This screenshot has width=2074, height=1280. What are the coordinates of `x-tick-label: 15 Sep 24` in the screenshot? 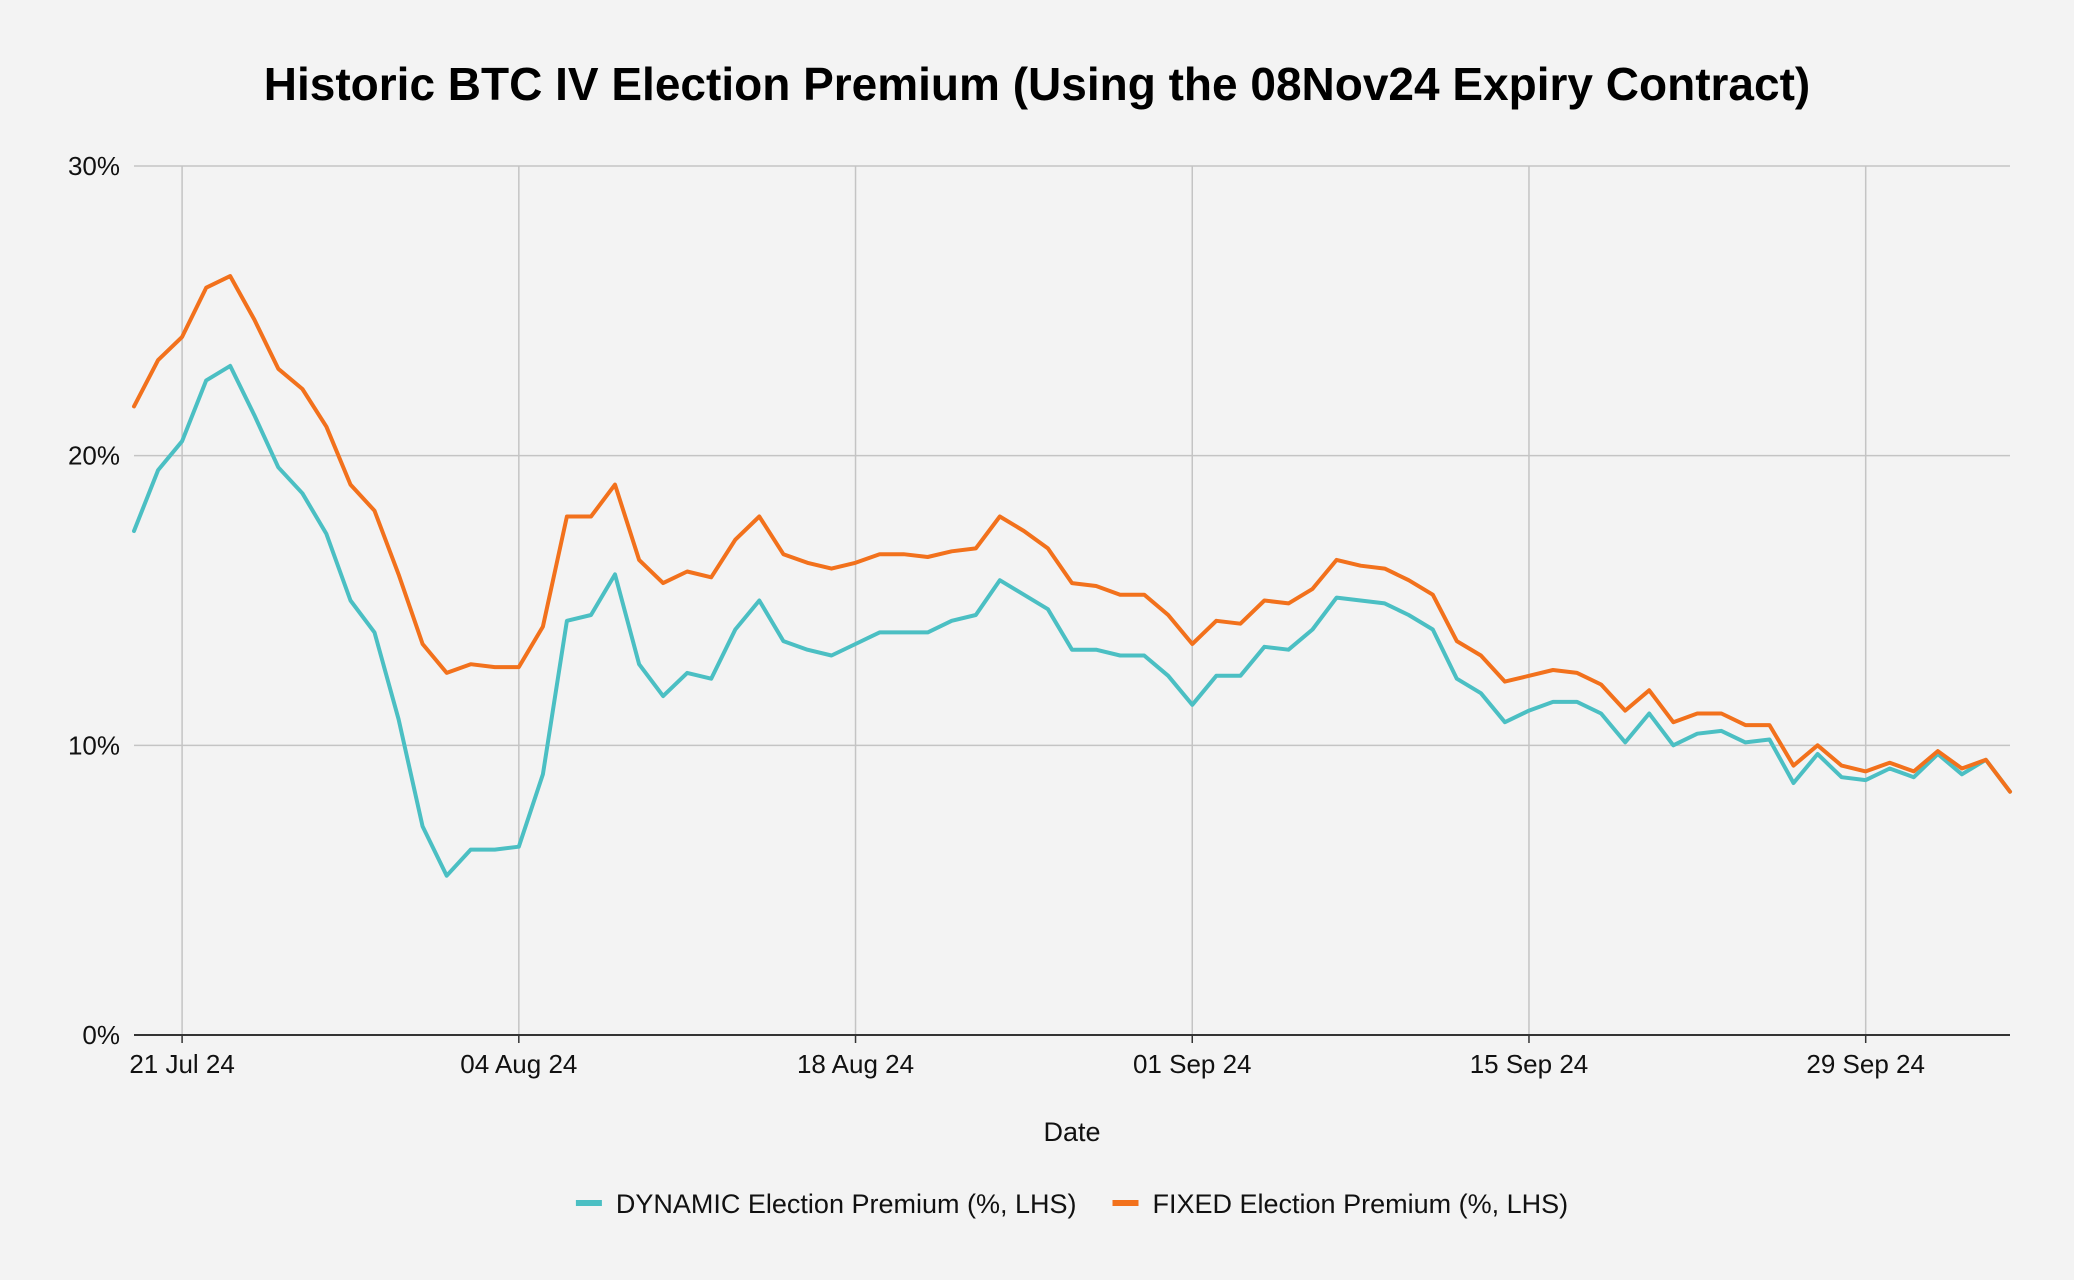 It's located at (1529, 1064).